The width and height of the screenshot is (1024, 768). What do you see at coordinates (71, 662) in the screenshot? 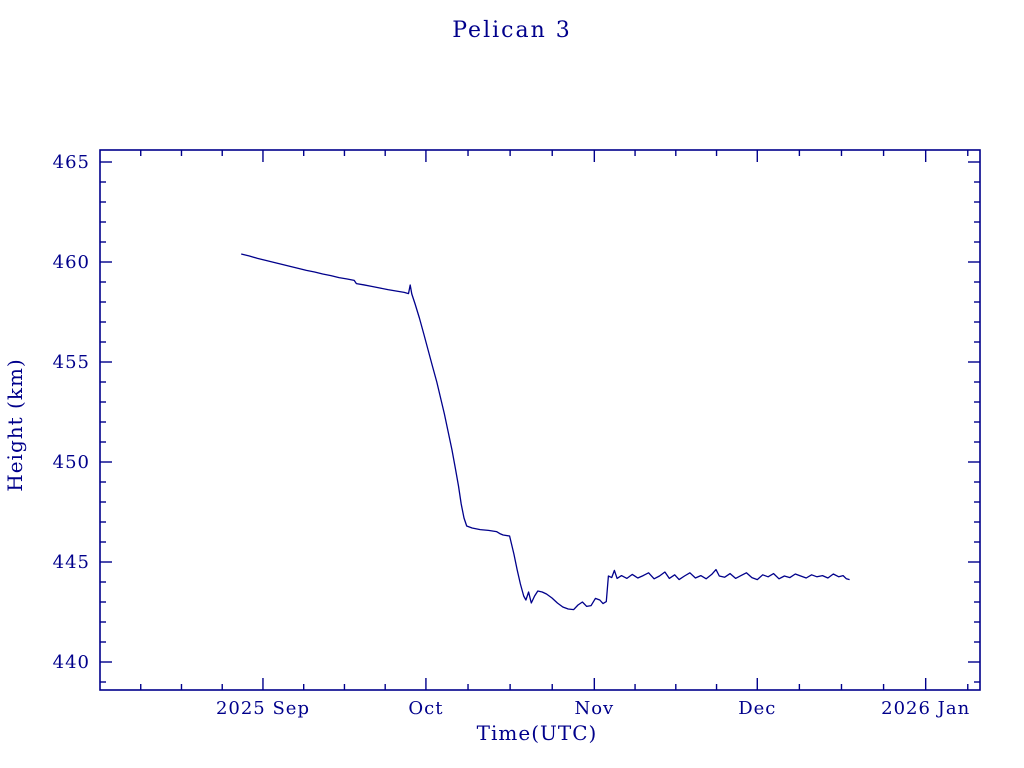
I see `y-tick-label: 440` at bounding box center [71, 662].